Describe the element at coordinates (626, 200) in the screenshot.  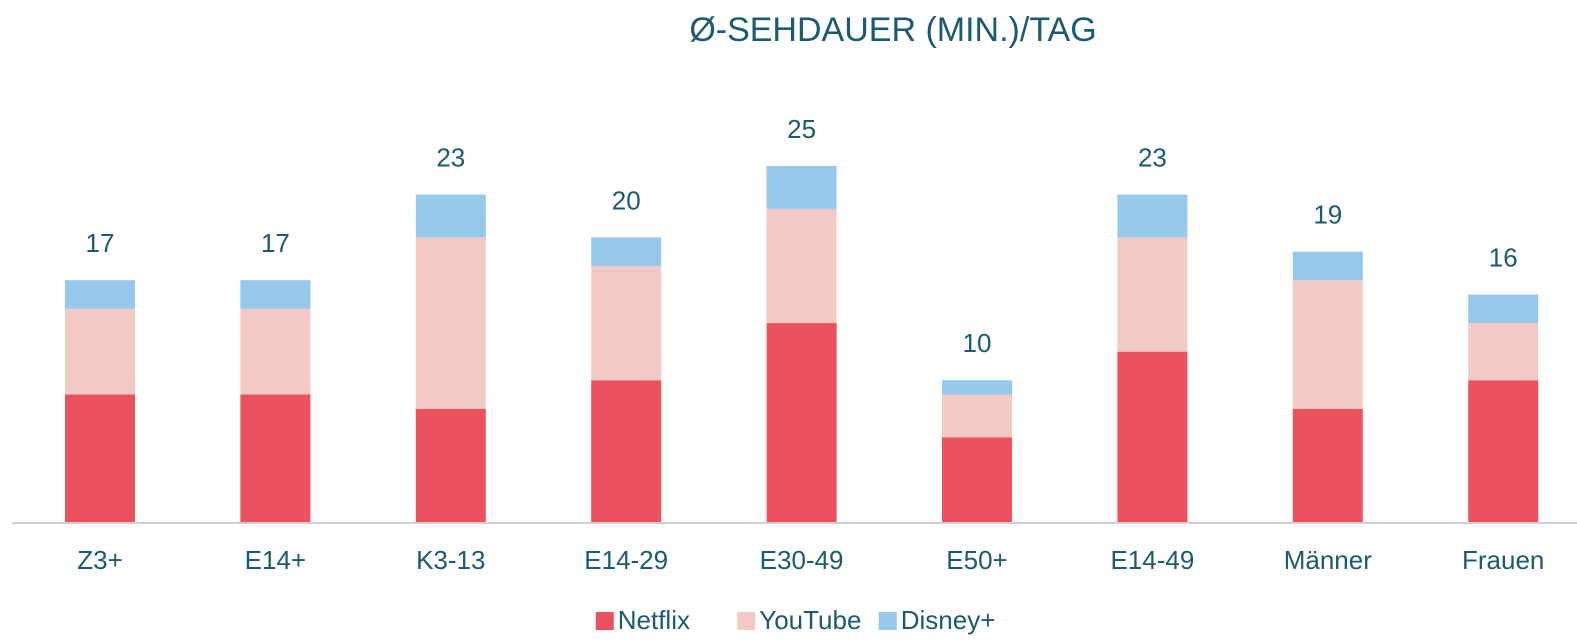
I see `total-label: 20` at that location.